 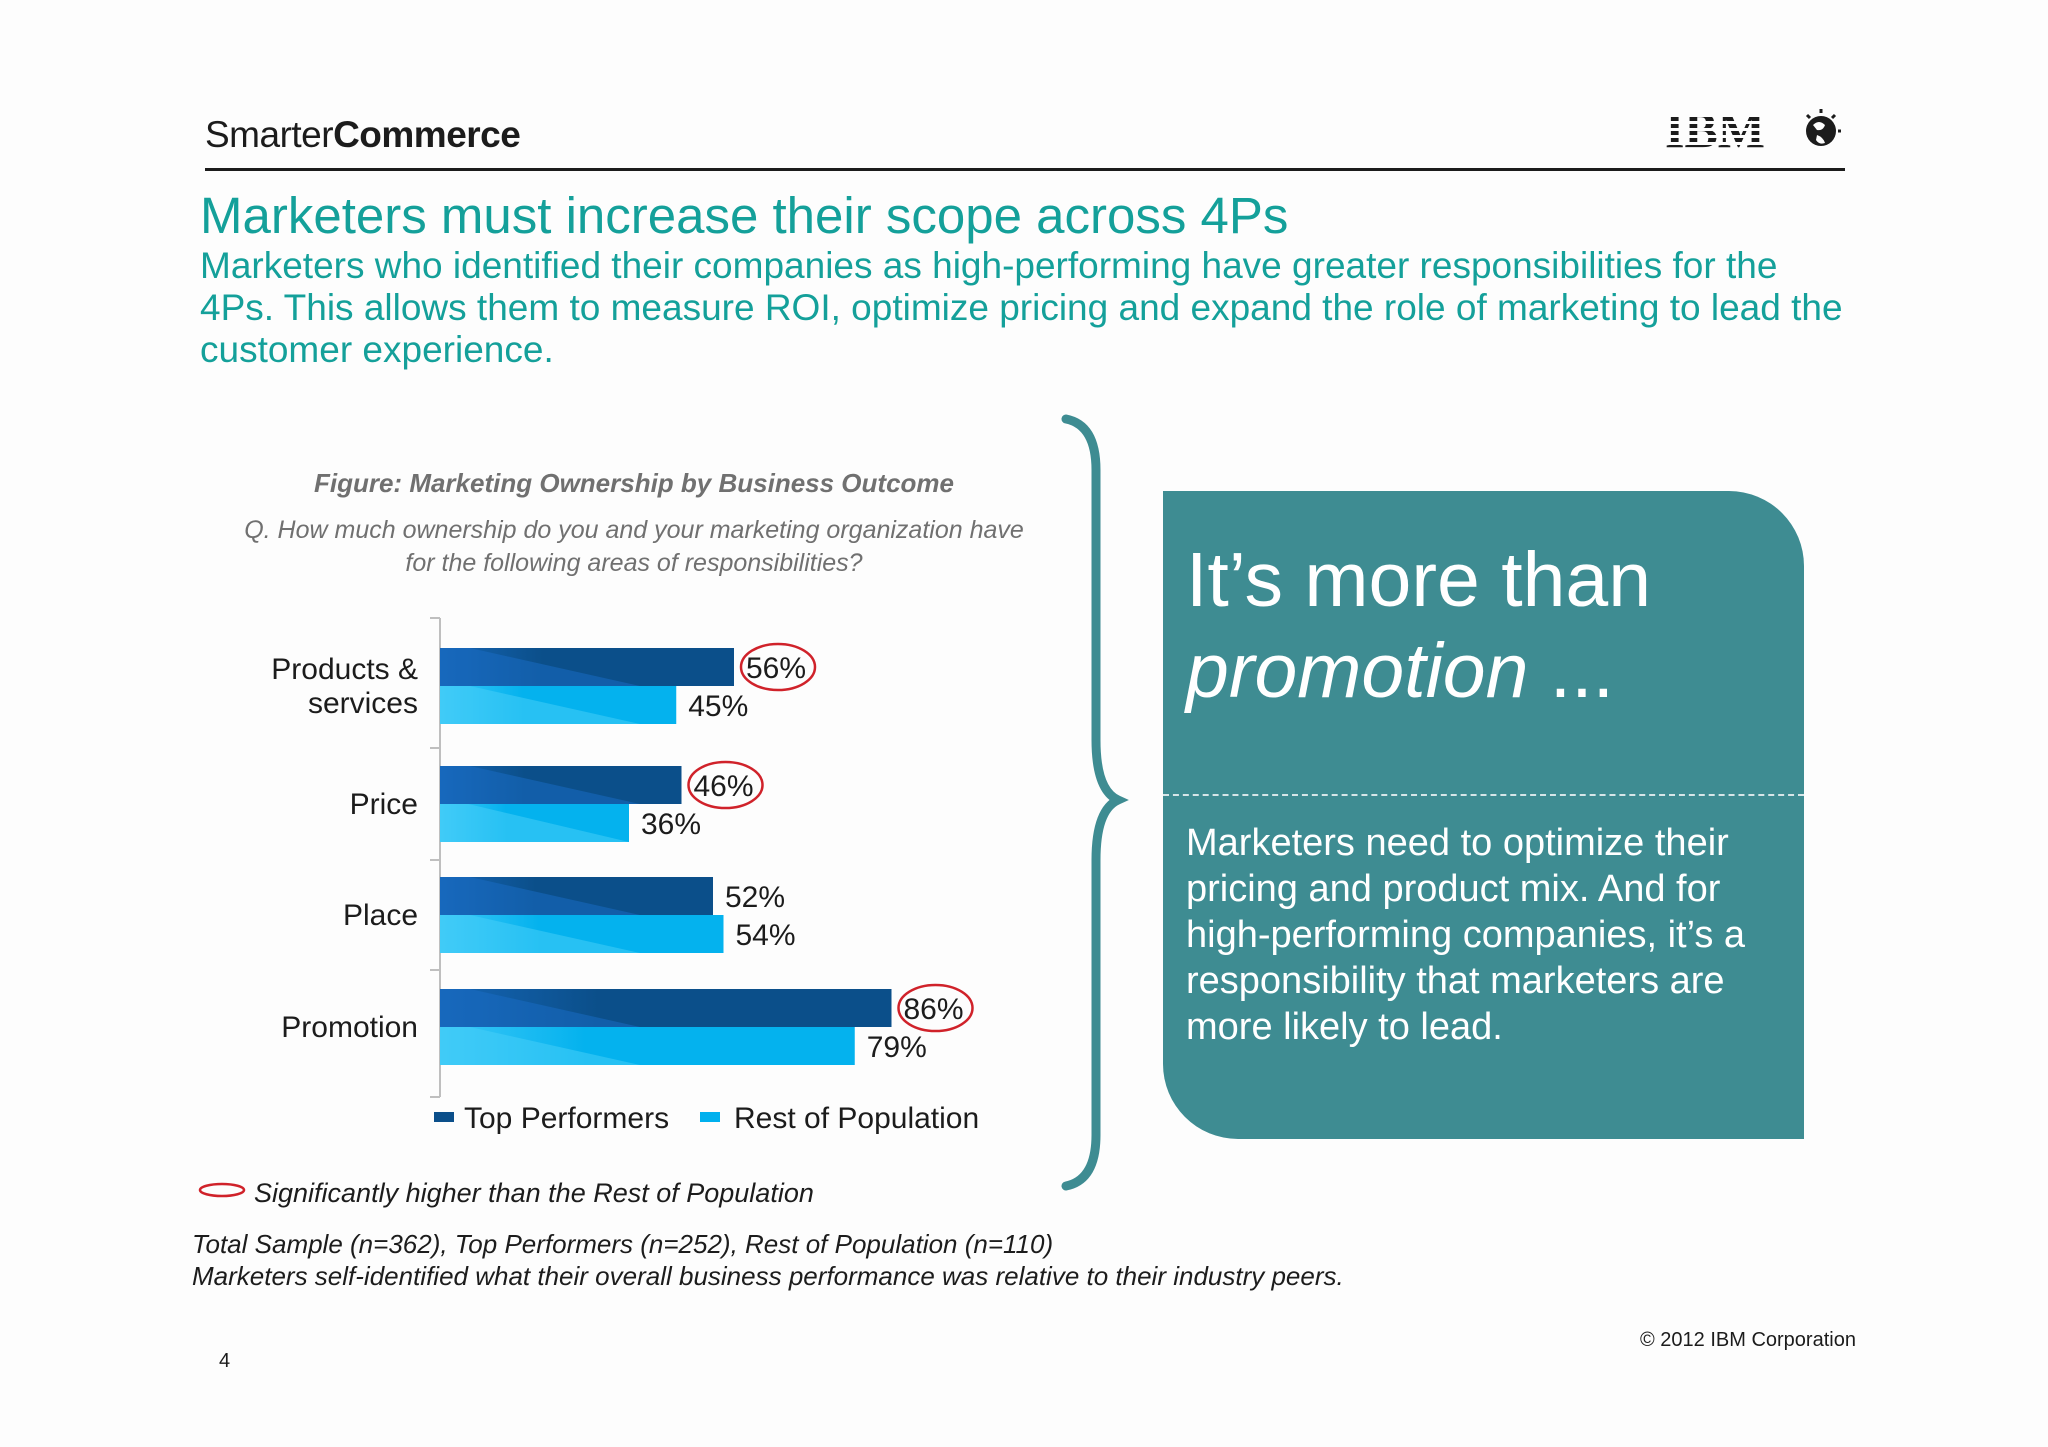 I want to click on brand-light: Smarter, so click(x=269, y=134).